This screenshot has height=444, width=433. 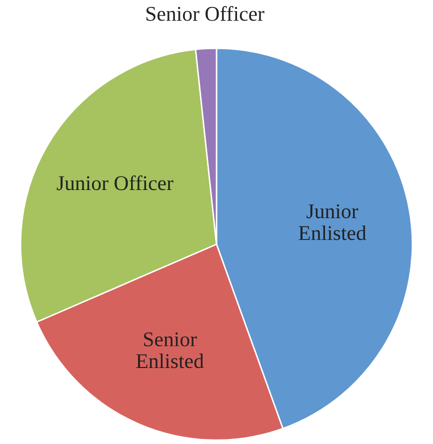 What do you see at coordinates (170, 350) in the screenshot?
I see `slice-label: Senior Enlisted` at bounding box center [170, 350].